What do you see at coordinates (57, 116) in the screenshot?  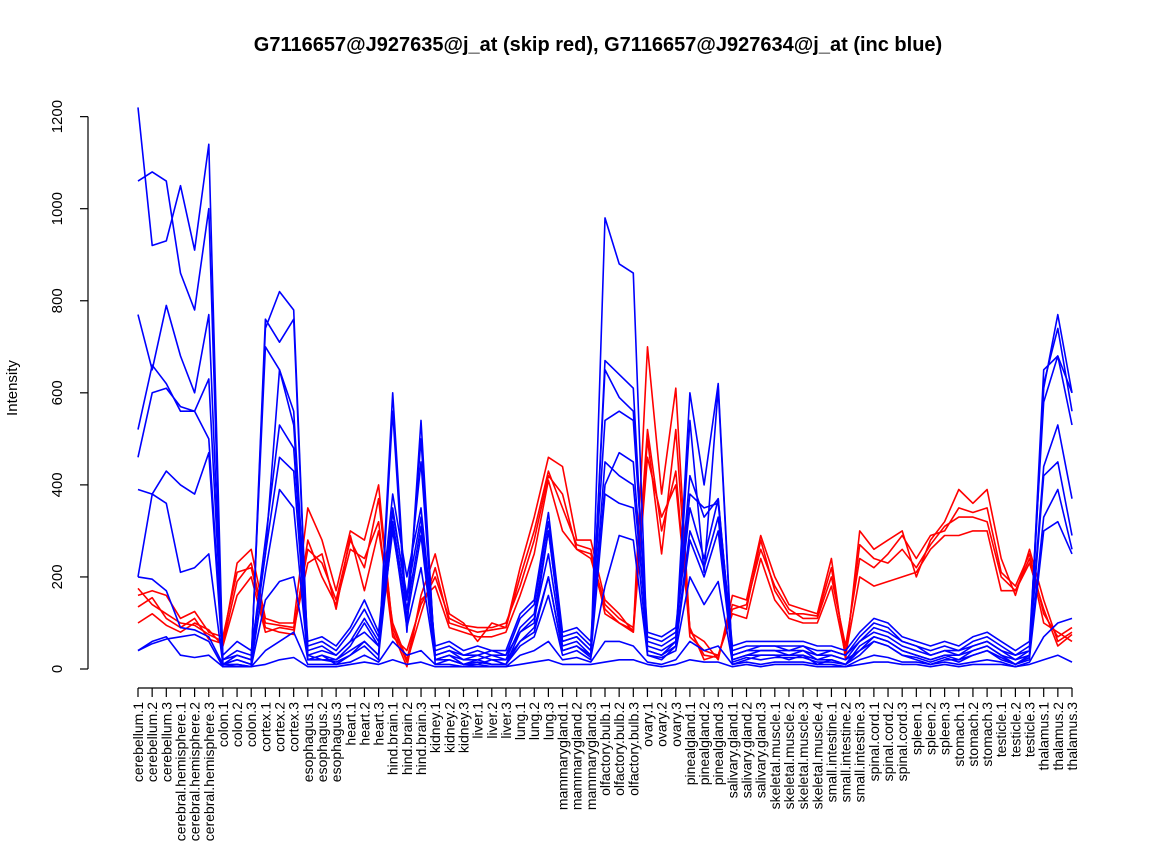 I see `y-tick-label: 1200` at bounding box center [57, 116].